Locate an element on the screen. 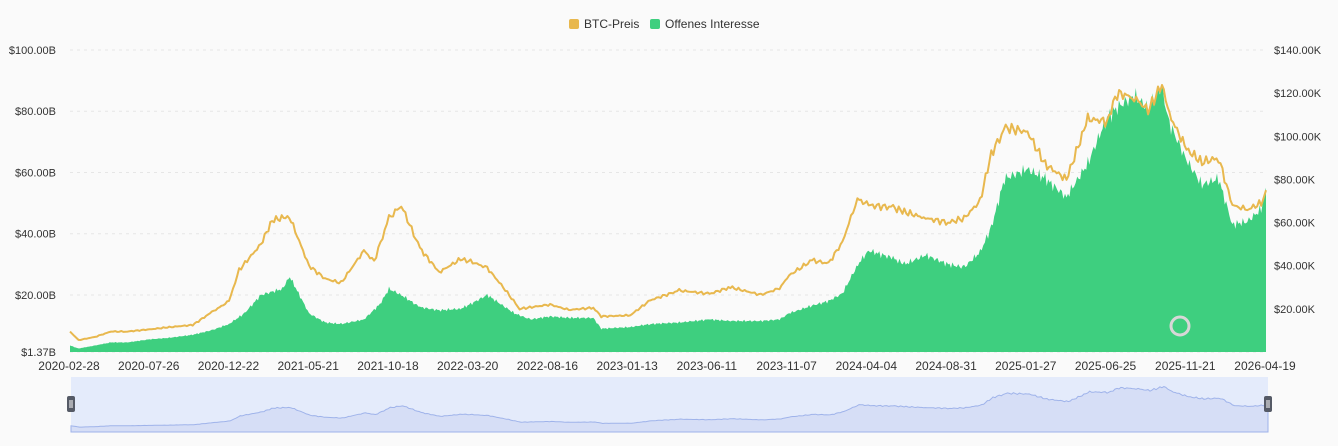 Image resolution: width=1338 pixels, height=446 pixels. x-tick-label: 2020-02-28 is located at coordinates (69, 366).